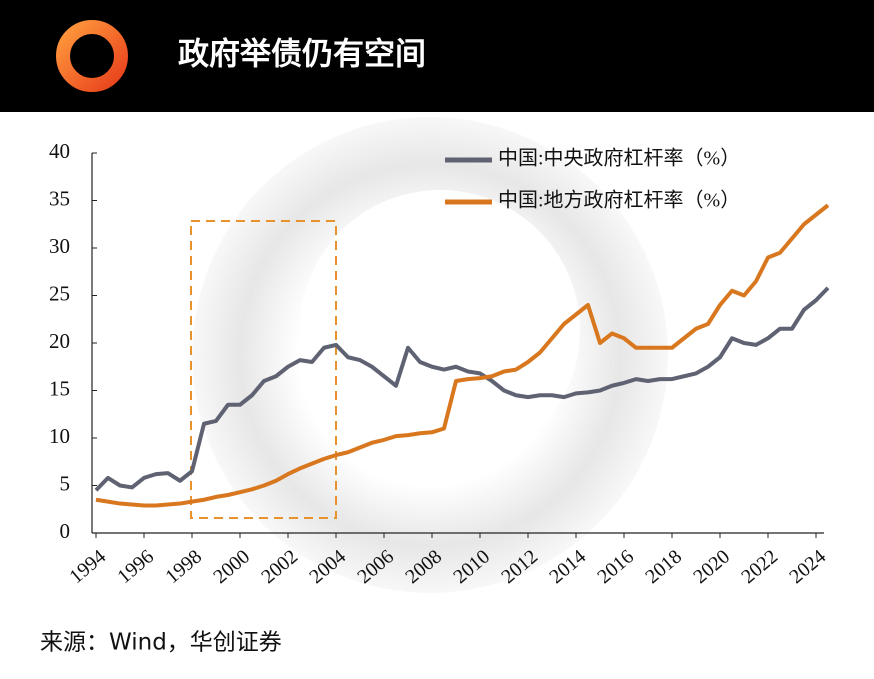  What do you see at coordinates (619, 158) in the screenshot?
I see `legend-label: 中国:中央政府杠杆率（%）` at bounding box center [619, 158].